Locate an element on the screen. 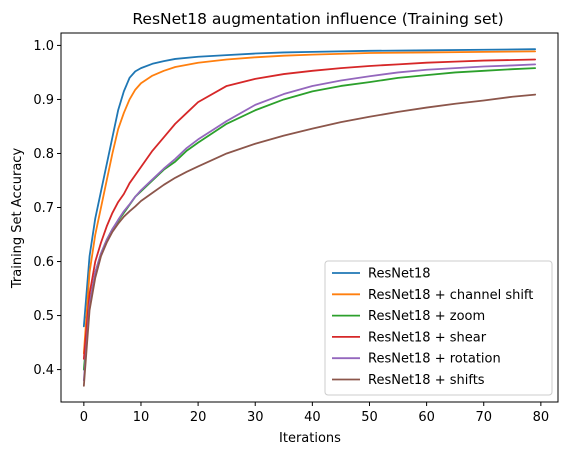 The height and width of the screenshot is (455, 567). x-tick-label: 10 is located at coordinates (141, 417).